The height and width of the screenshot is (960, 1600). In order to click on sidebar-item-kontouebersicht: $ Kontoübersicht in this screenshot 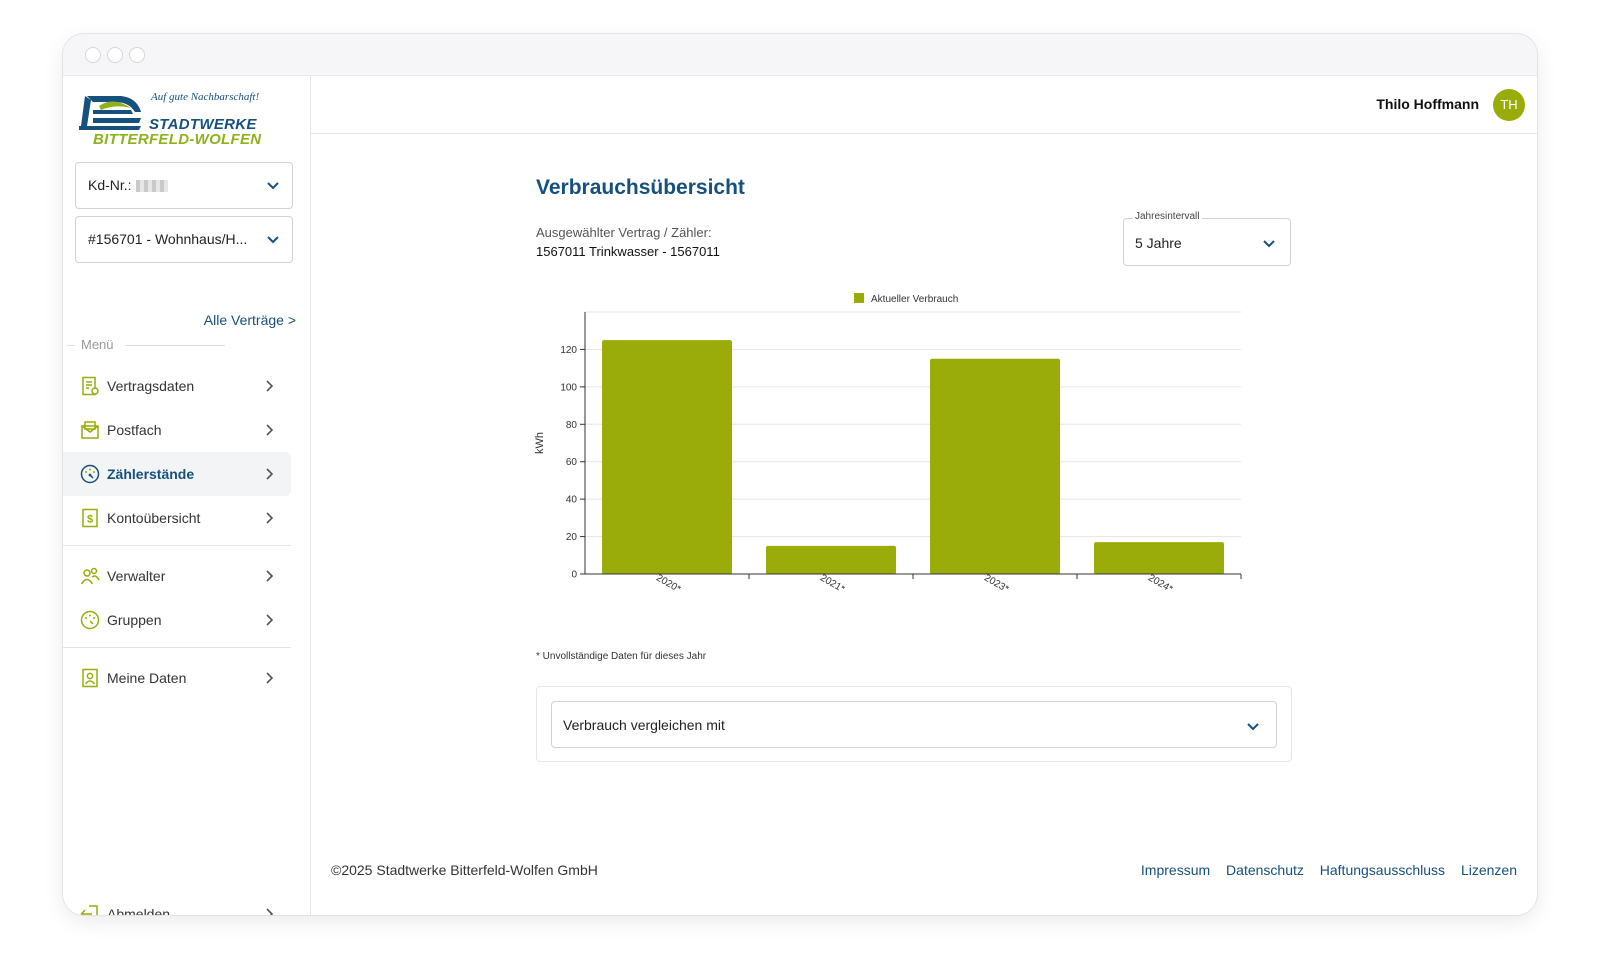, I will do `click(177, 518)`.